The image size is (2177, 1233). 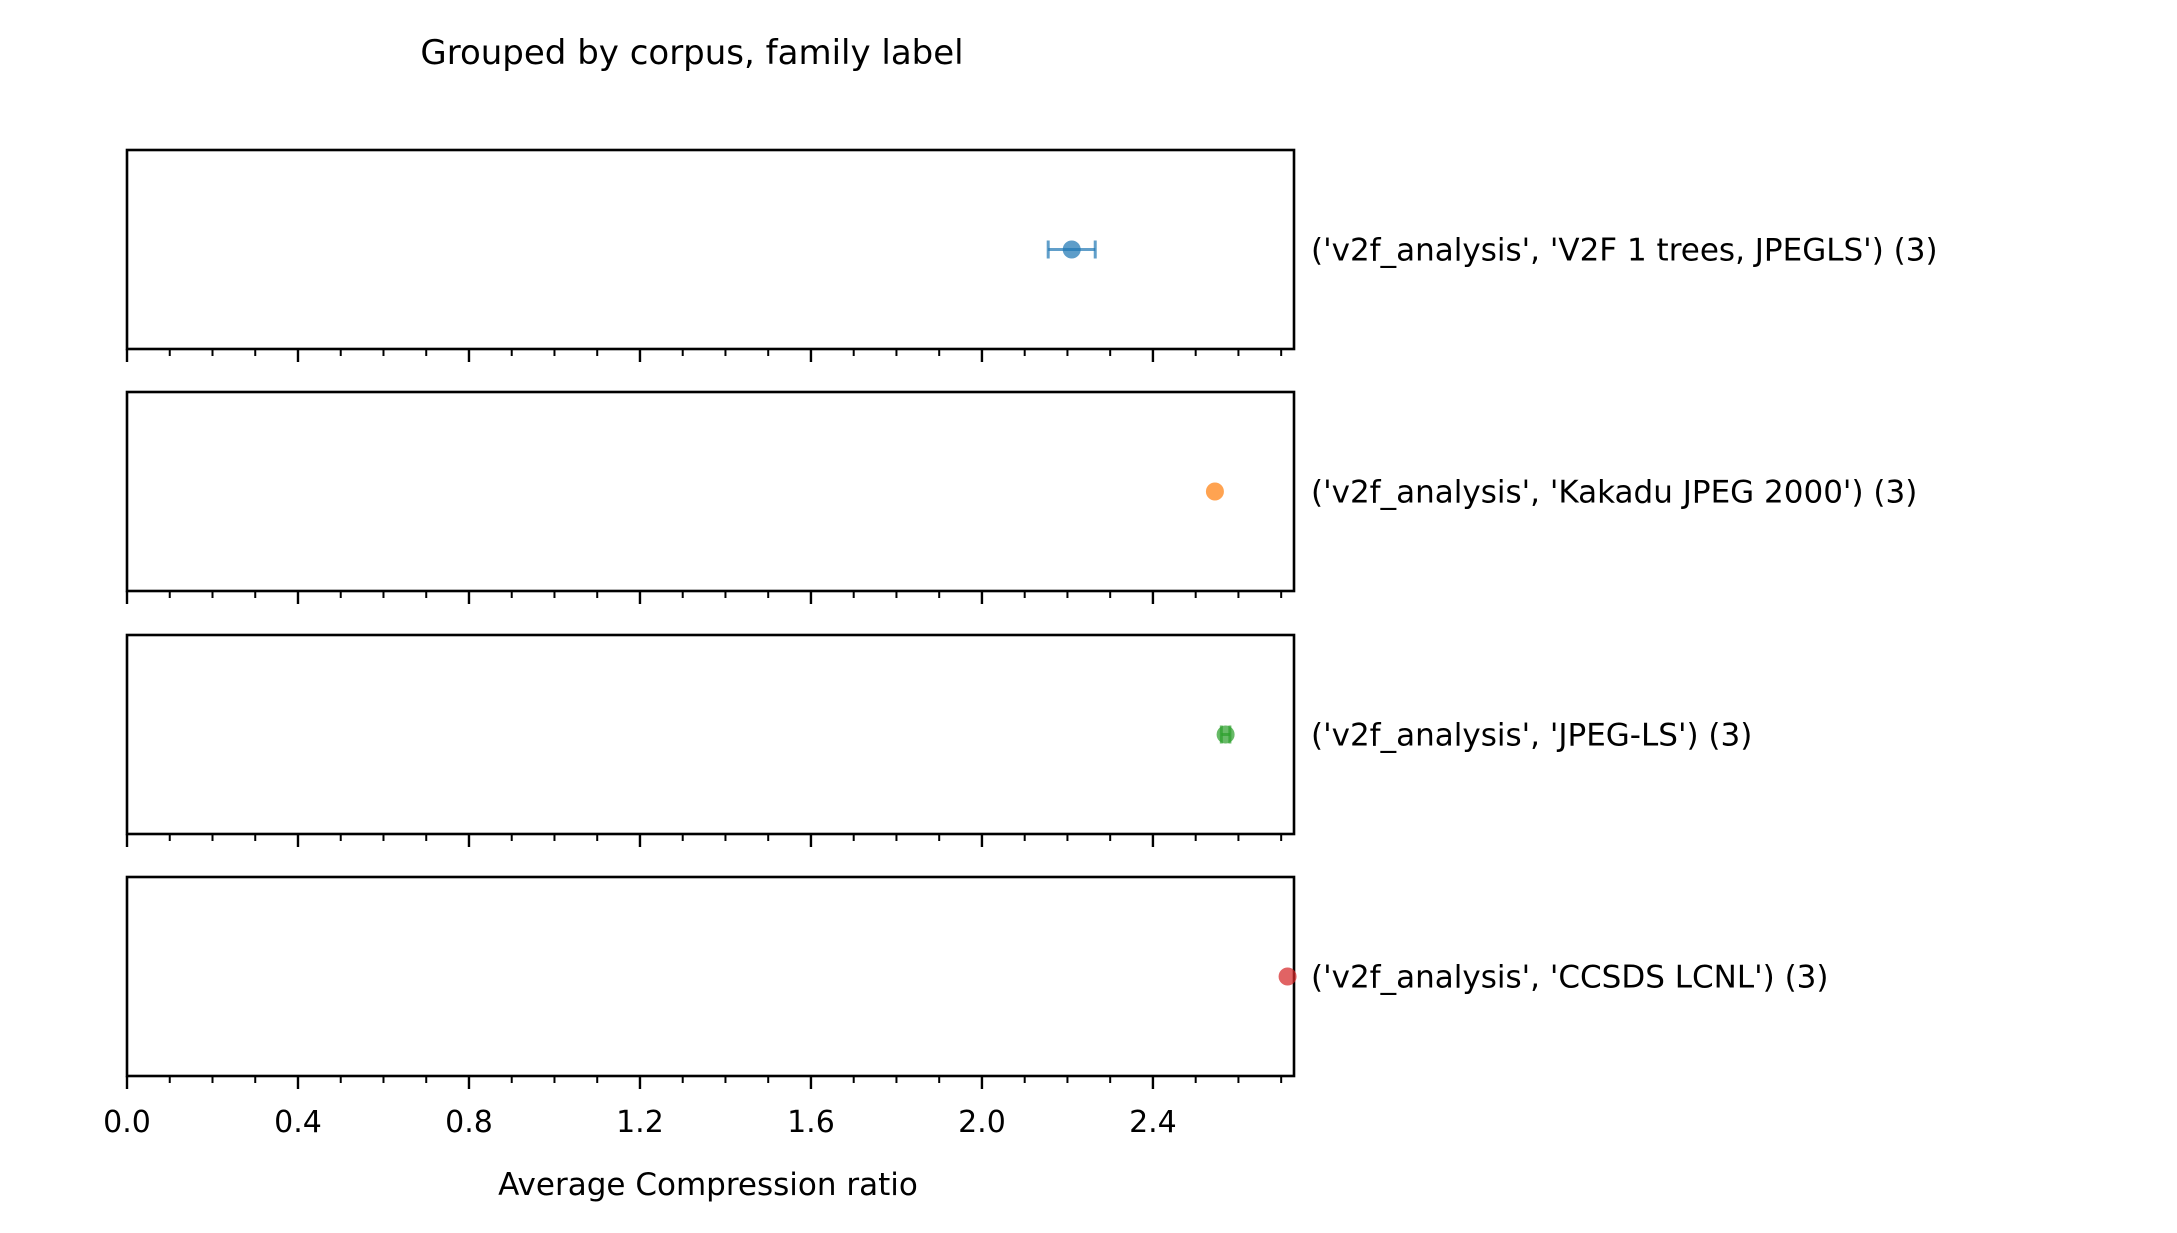 I want to click on series-label: ('v2f_analysis', 'CCSDS LCNL') (3), so click(x=1570, y=978).